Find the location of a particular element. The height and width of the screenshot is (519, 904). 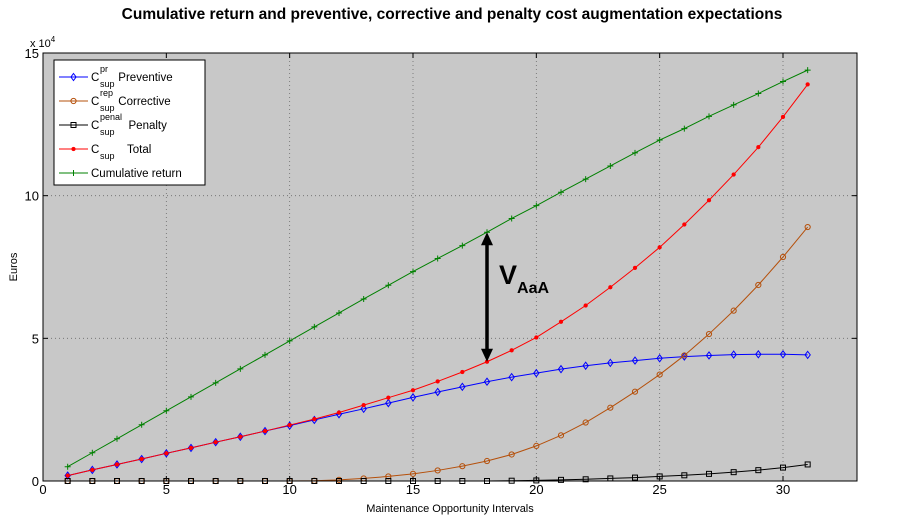

legend-label: Penalty is located at coordinates (148, 126).